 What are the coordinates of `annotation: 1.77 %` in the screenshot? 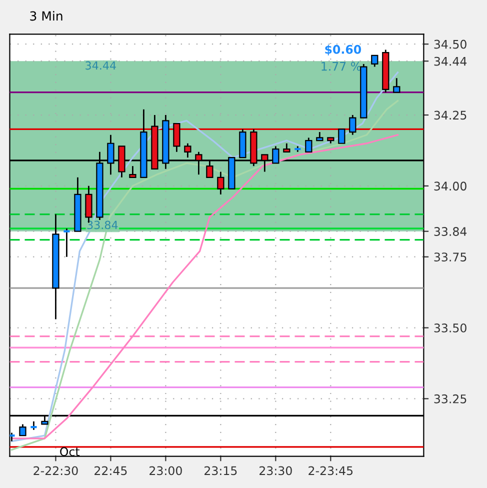 It's located at (341, 66).